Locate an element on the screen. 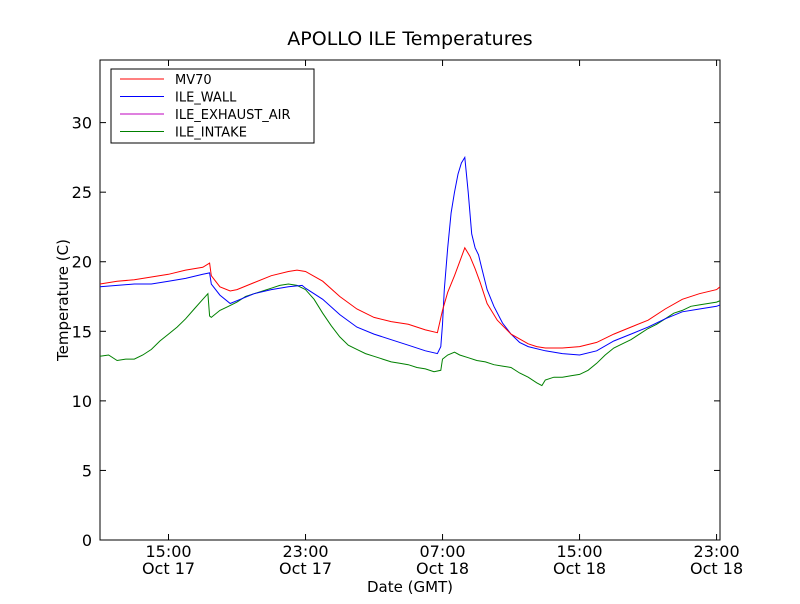  legend-label: ILE_EXHAUST_AIR is located at coordinates (233, 115).